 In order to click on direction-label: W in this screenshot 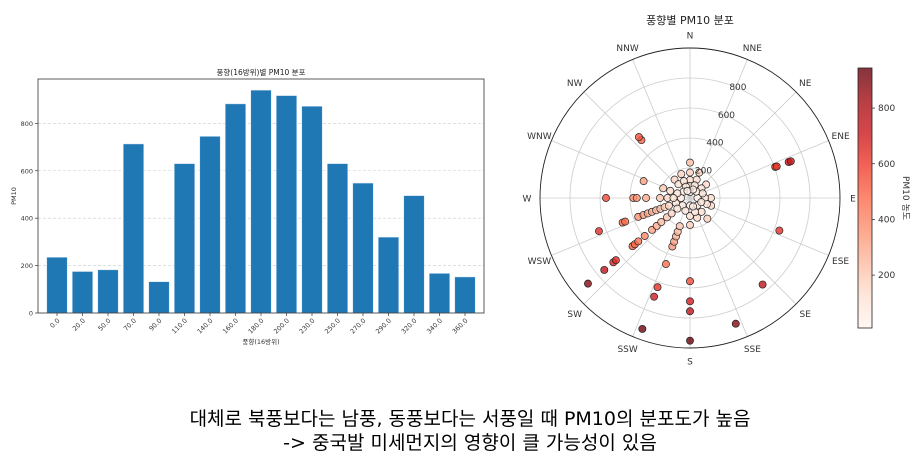, I will do `click(527, 200)`.